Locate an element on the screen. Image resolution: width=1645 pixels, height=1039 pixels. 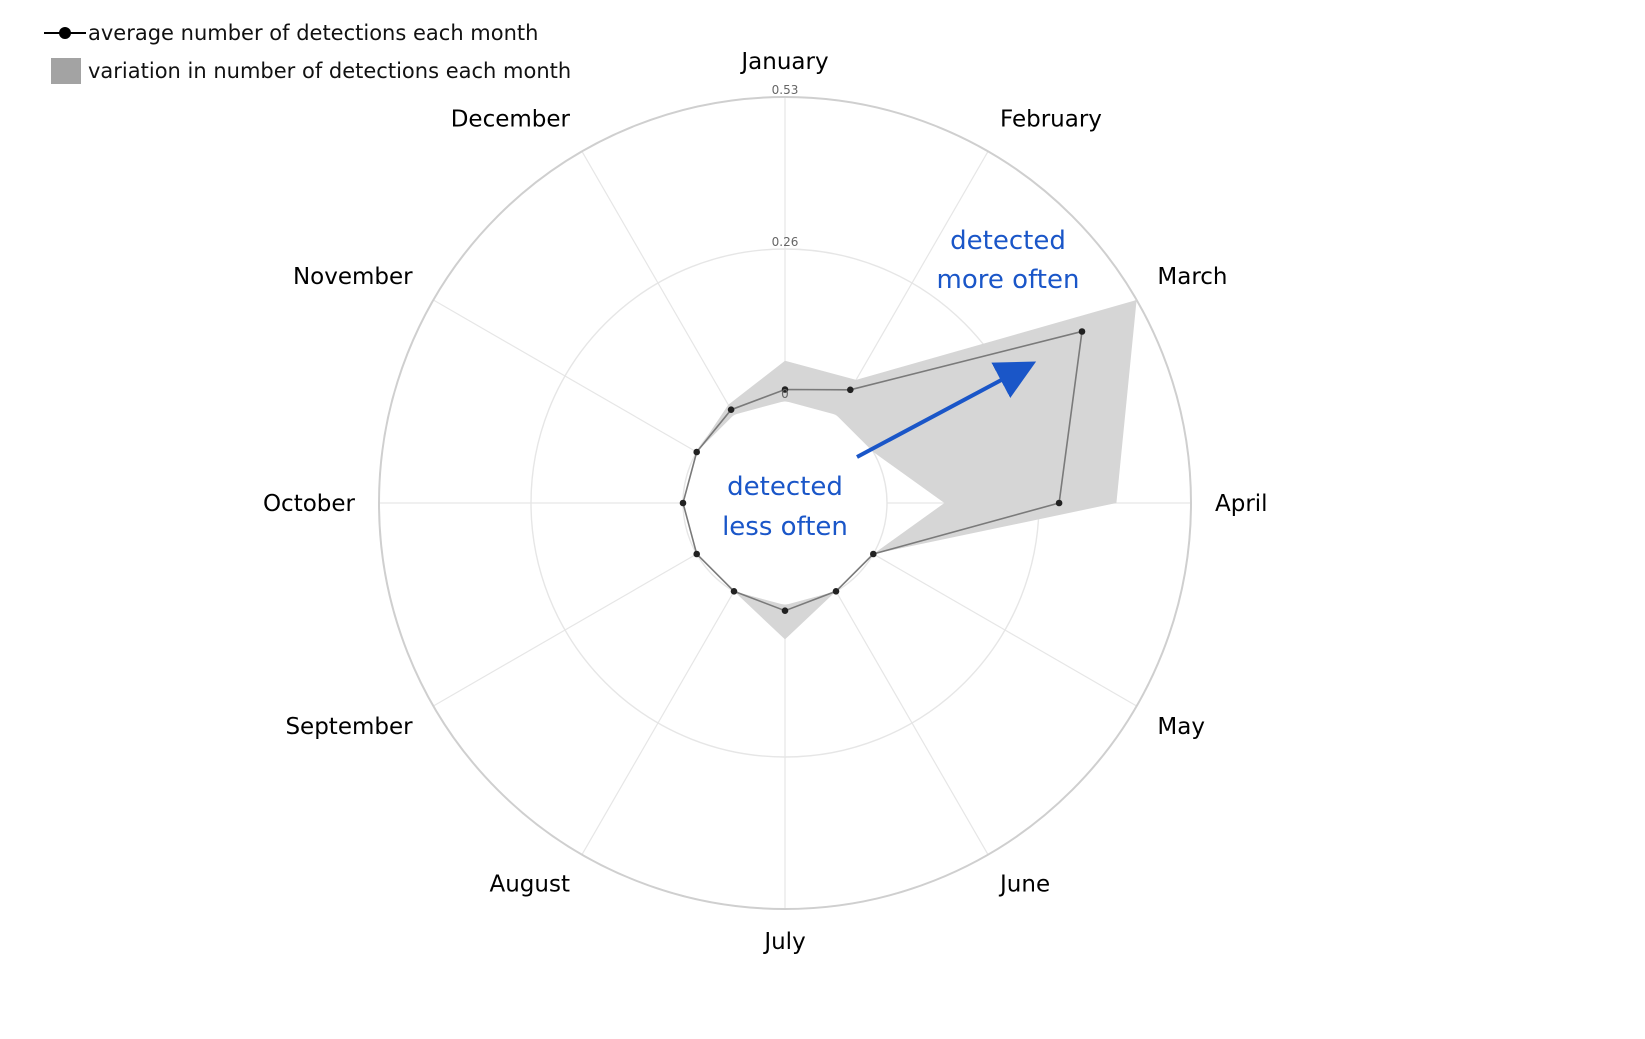
month-label-august: August is located at coordinates (530, 884).